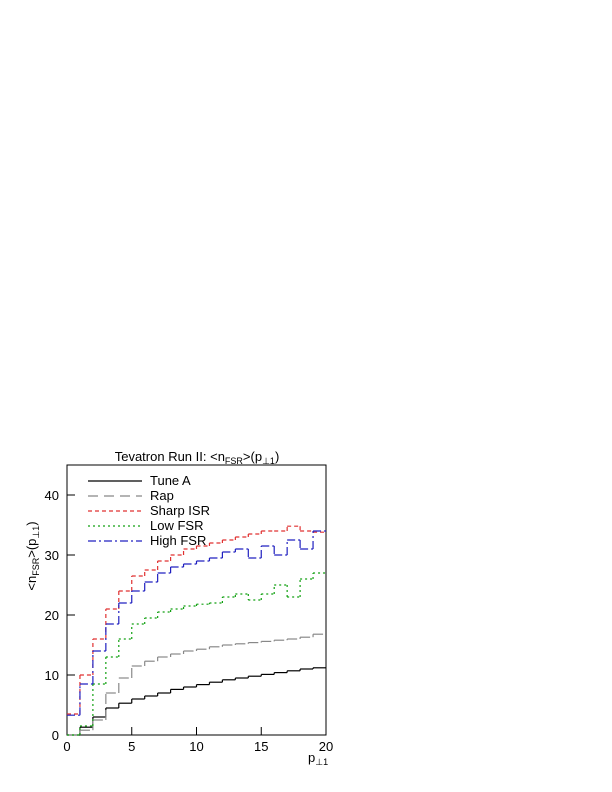  What do you see at coordinates (131, 746) in the screenshot?
I see `x-tick-label: 5` at bounding box center [131, 746].